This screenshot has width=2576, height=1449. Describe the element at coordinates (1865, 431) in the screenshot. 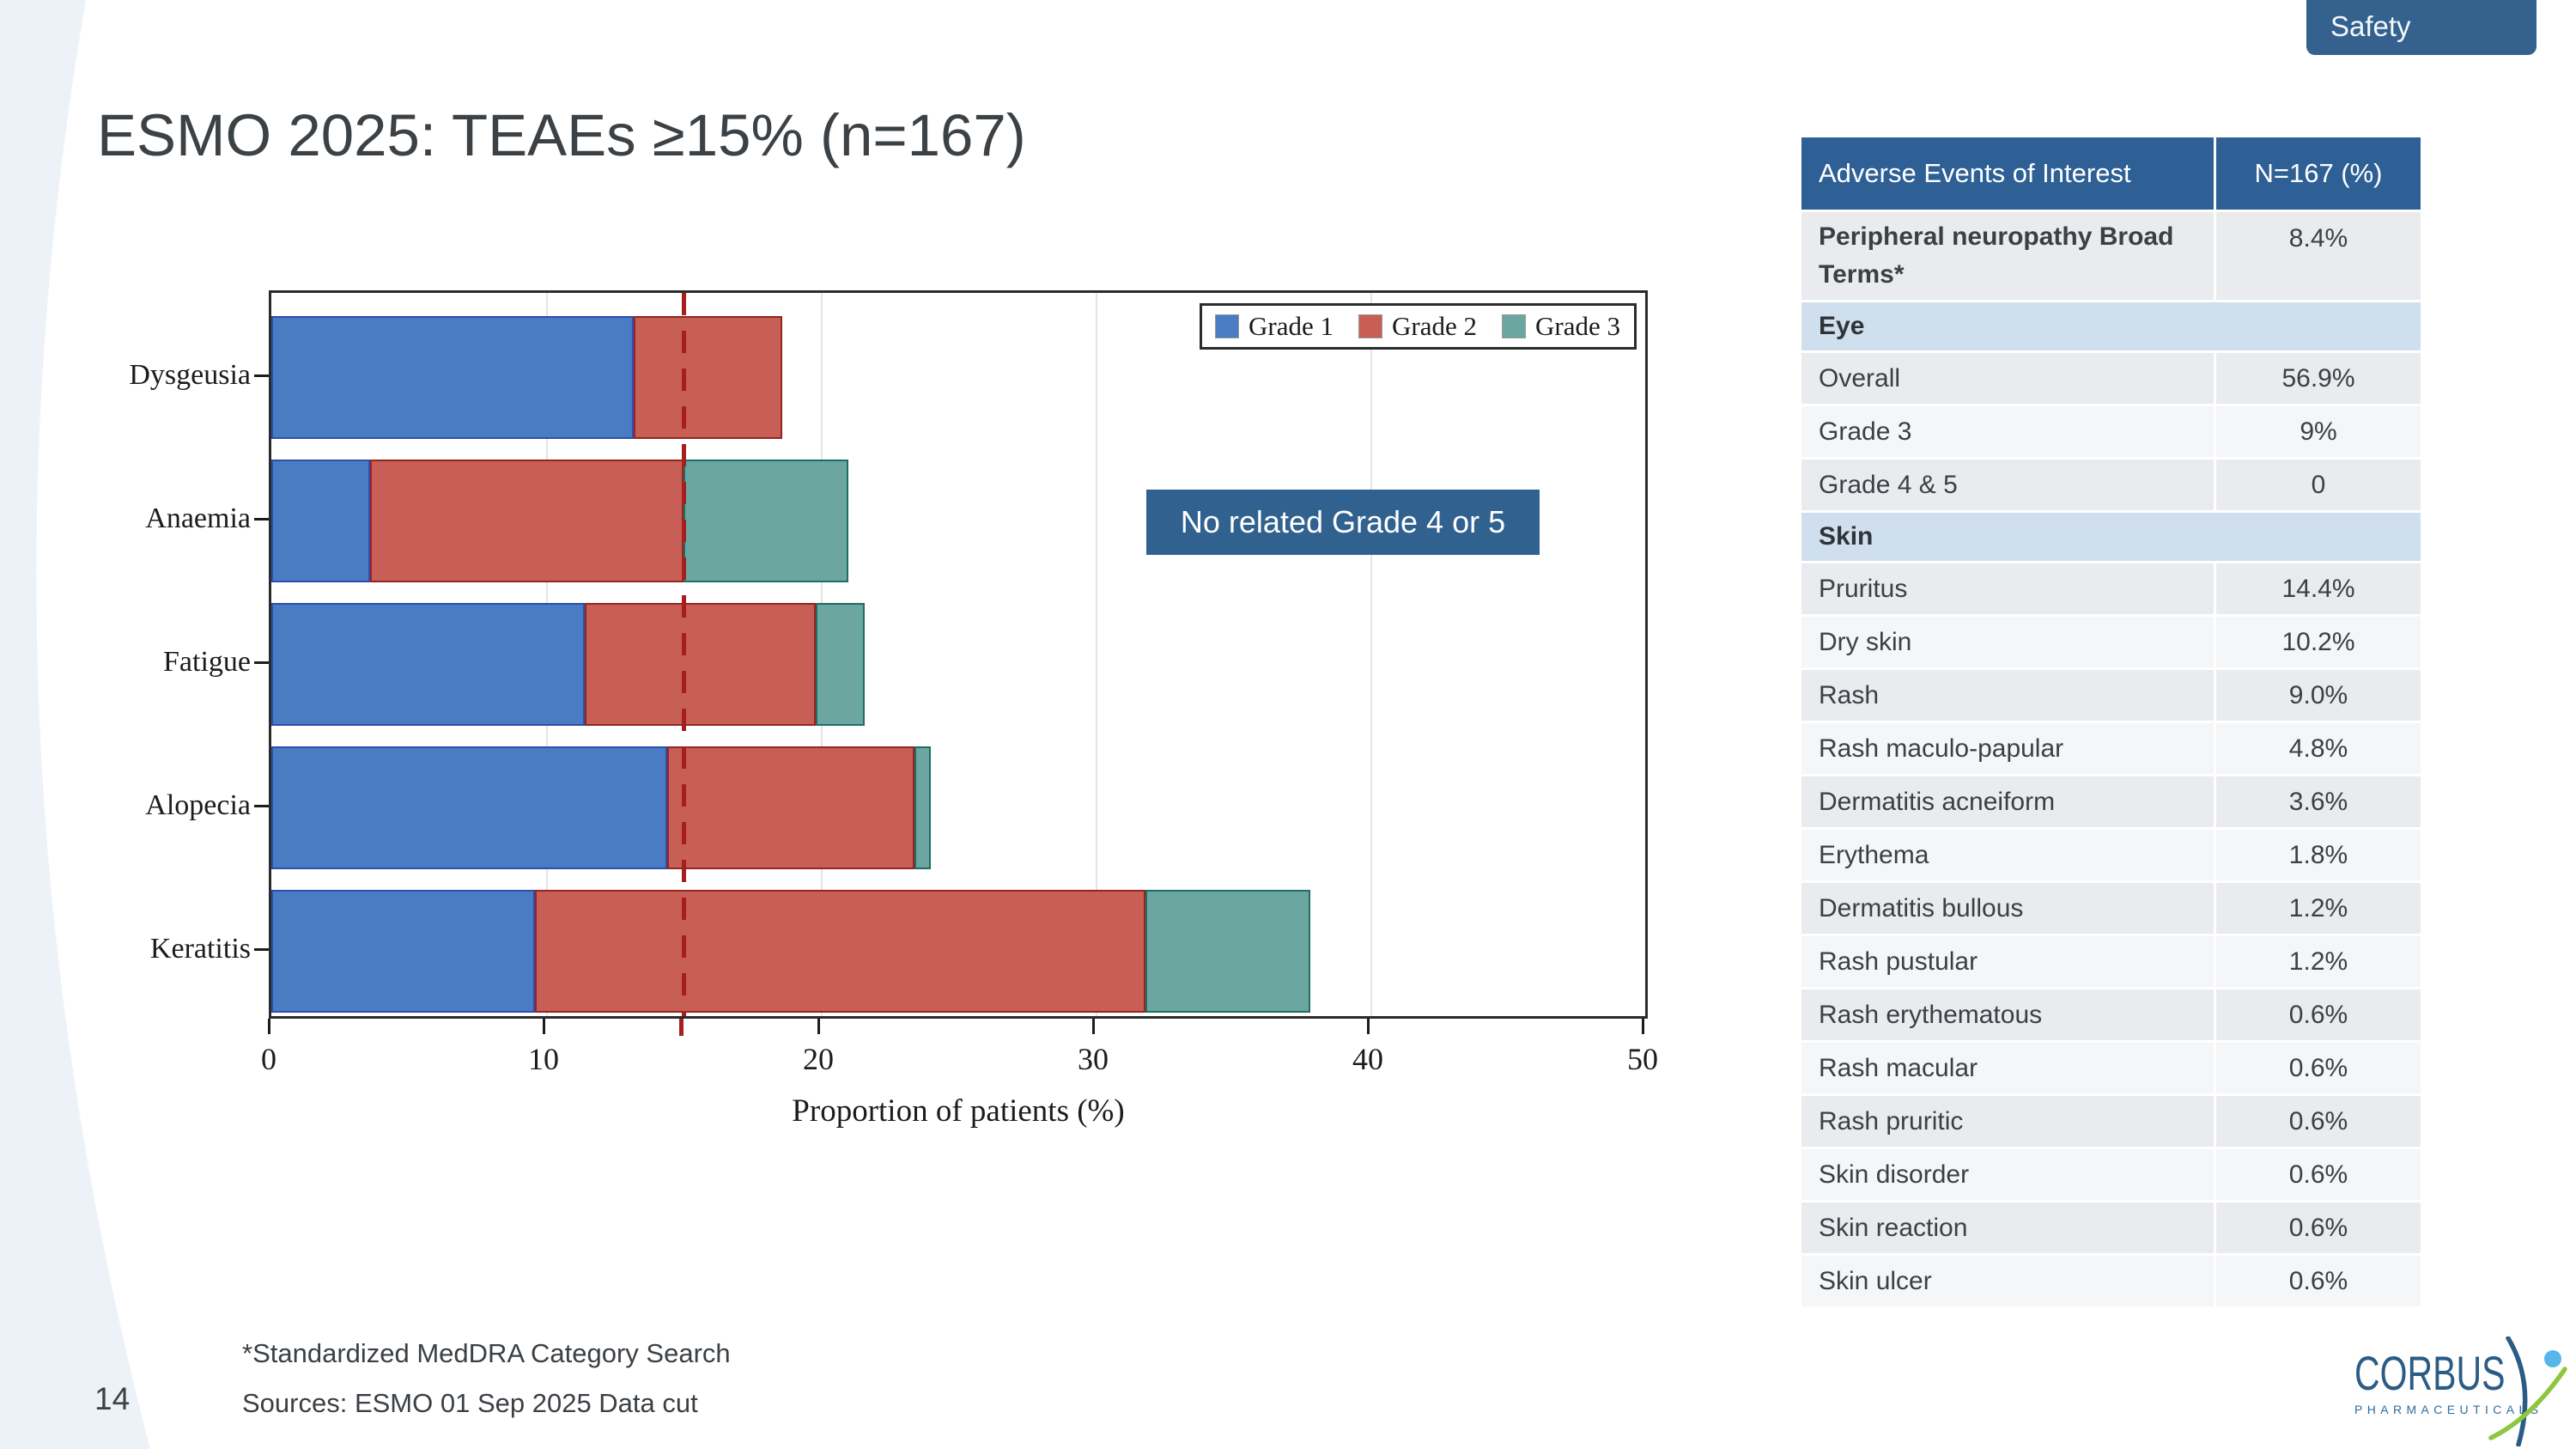

I see `row-label: Grade 3` at that location.